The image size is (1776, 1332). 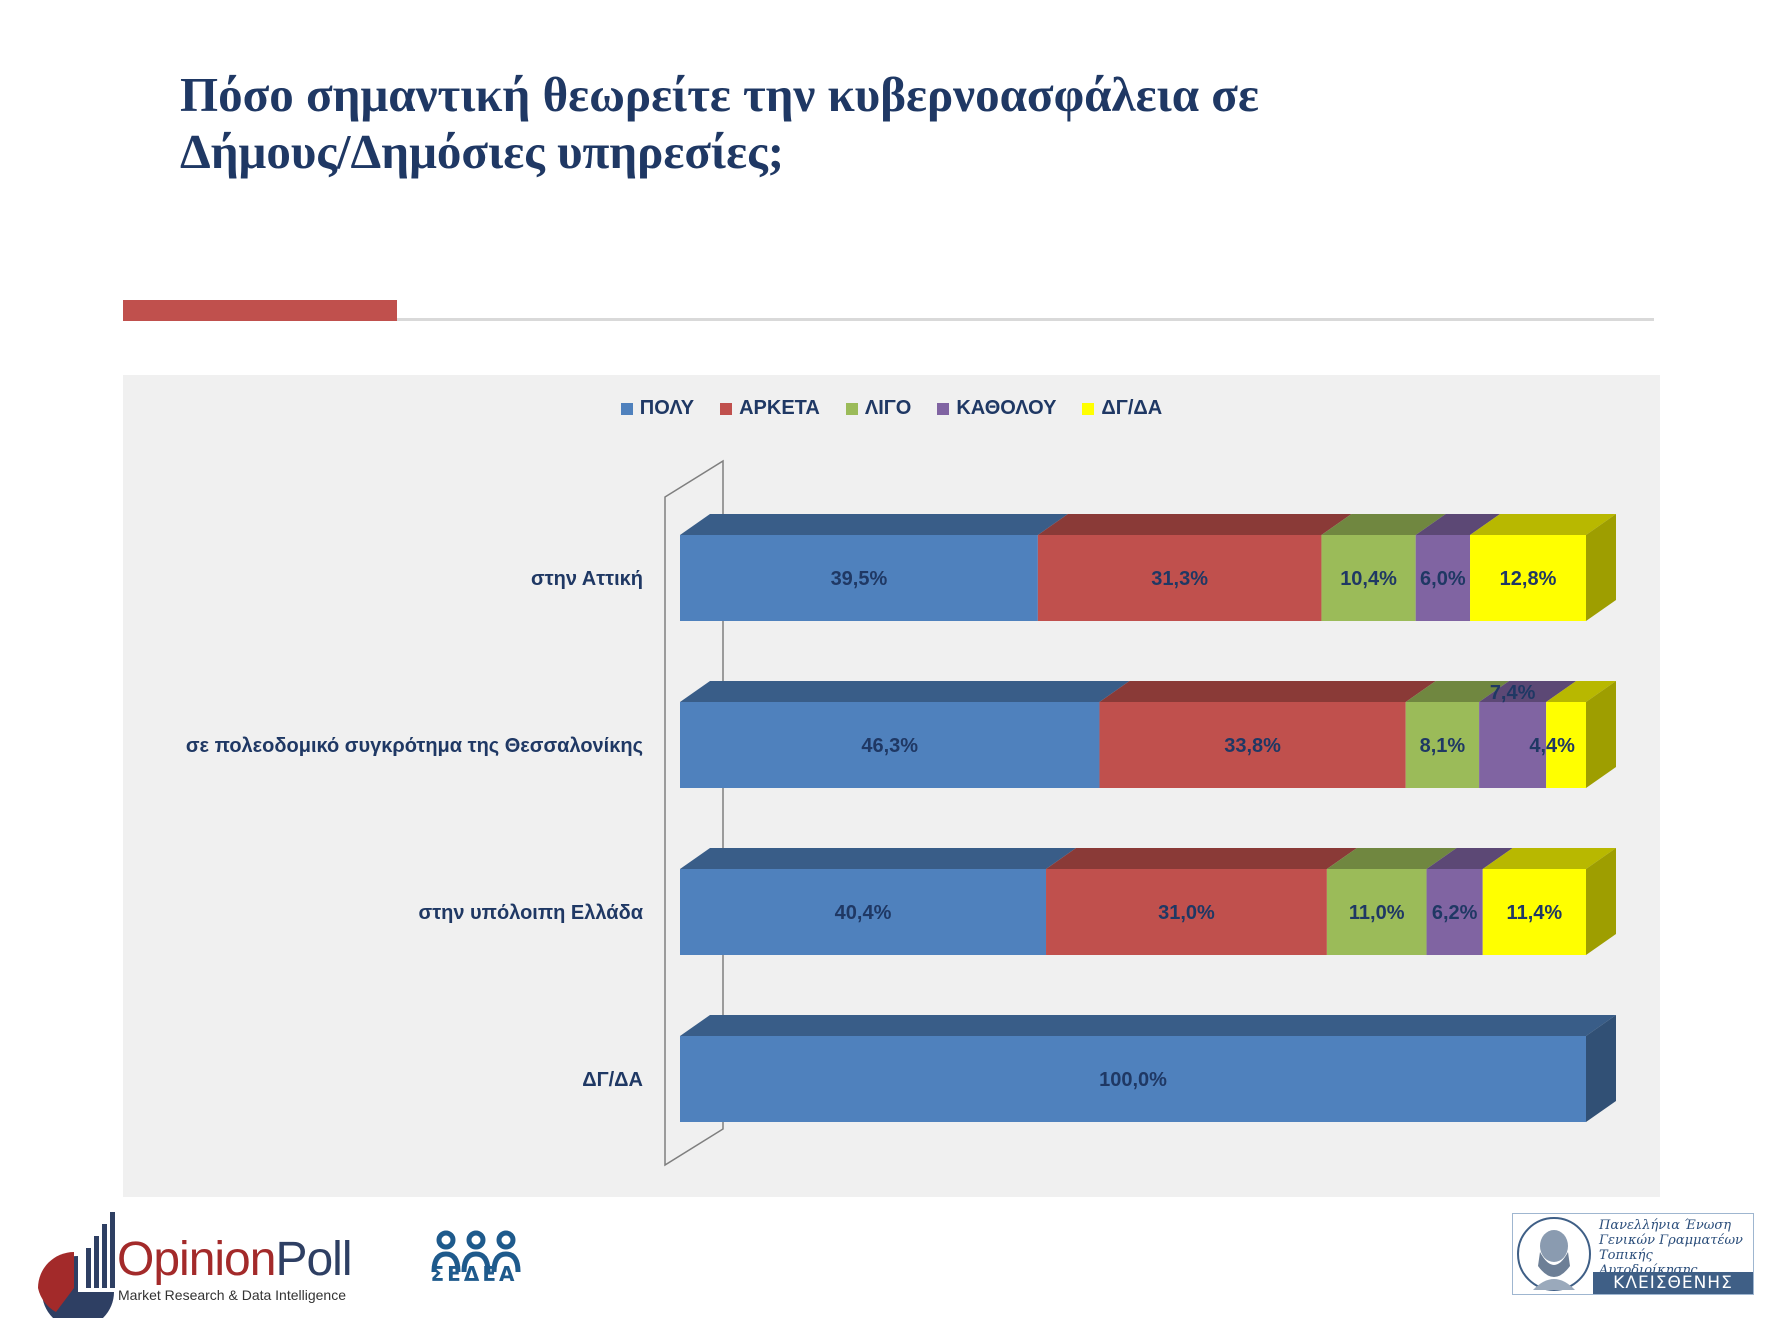 I want to click on opinionpoll-wordmark: OpinionPoll, so click(x=235, y=1259).